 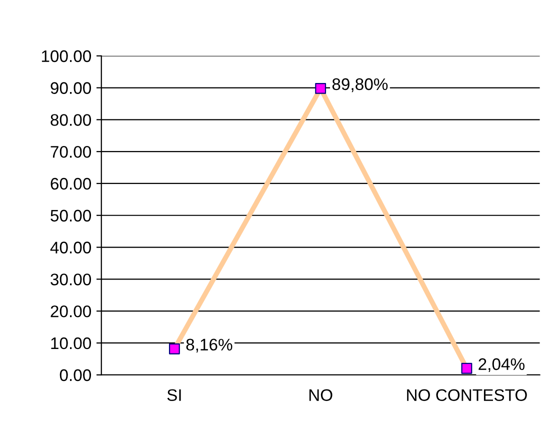 I want to click on data-label: 89,80%, so click(x=360, y=85).